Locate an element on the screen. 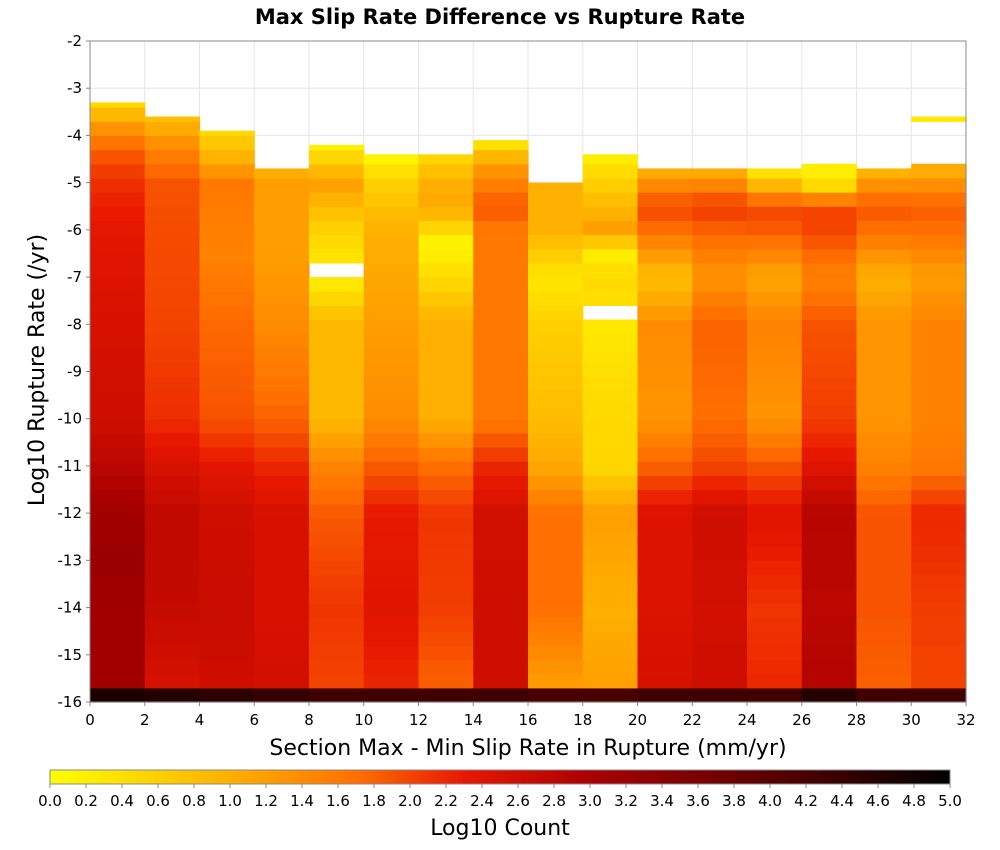 The width and height of the screenshot is (1000, 850). colorbar-tick-label: 1.2 is located at coordinates (266, 801).